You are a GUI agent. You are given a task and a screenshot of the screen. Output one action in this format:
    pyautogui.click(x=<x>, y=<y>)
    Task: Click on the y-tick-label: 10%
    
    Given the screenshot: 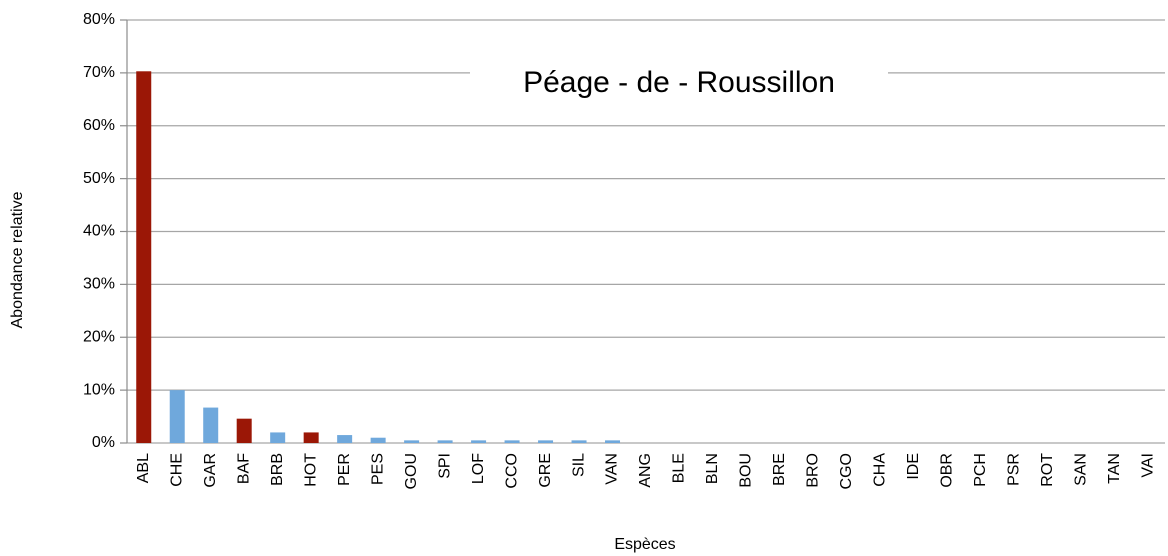 What is the action you would take?
    pyautogui.click(x=99, y=389)
    